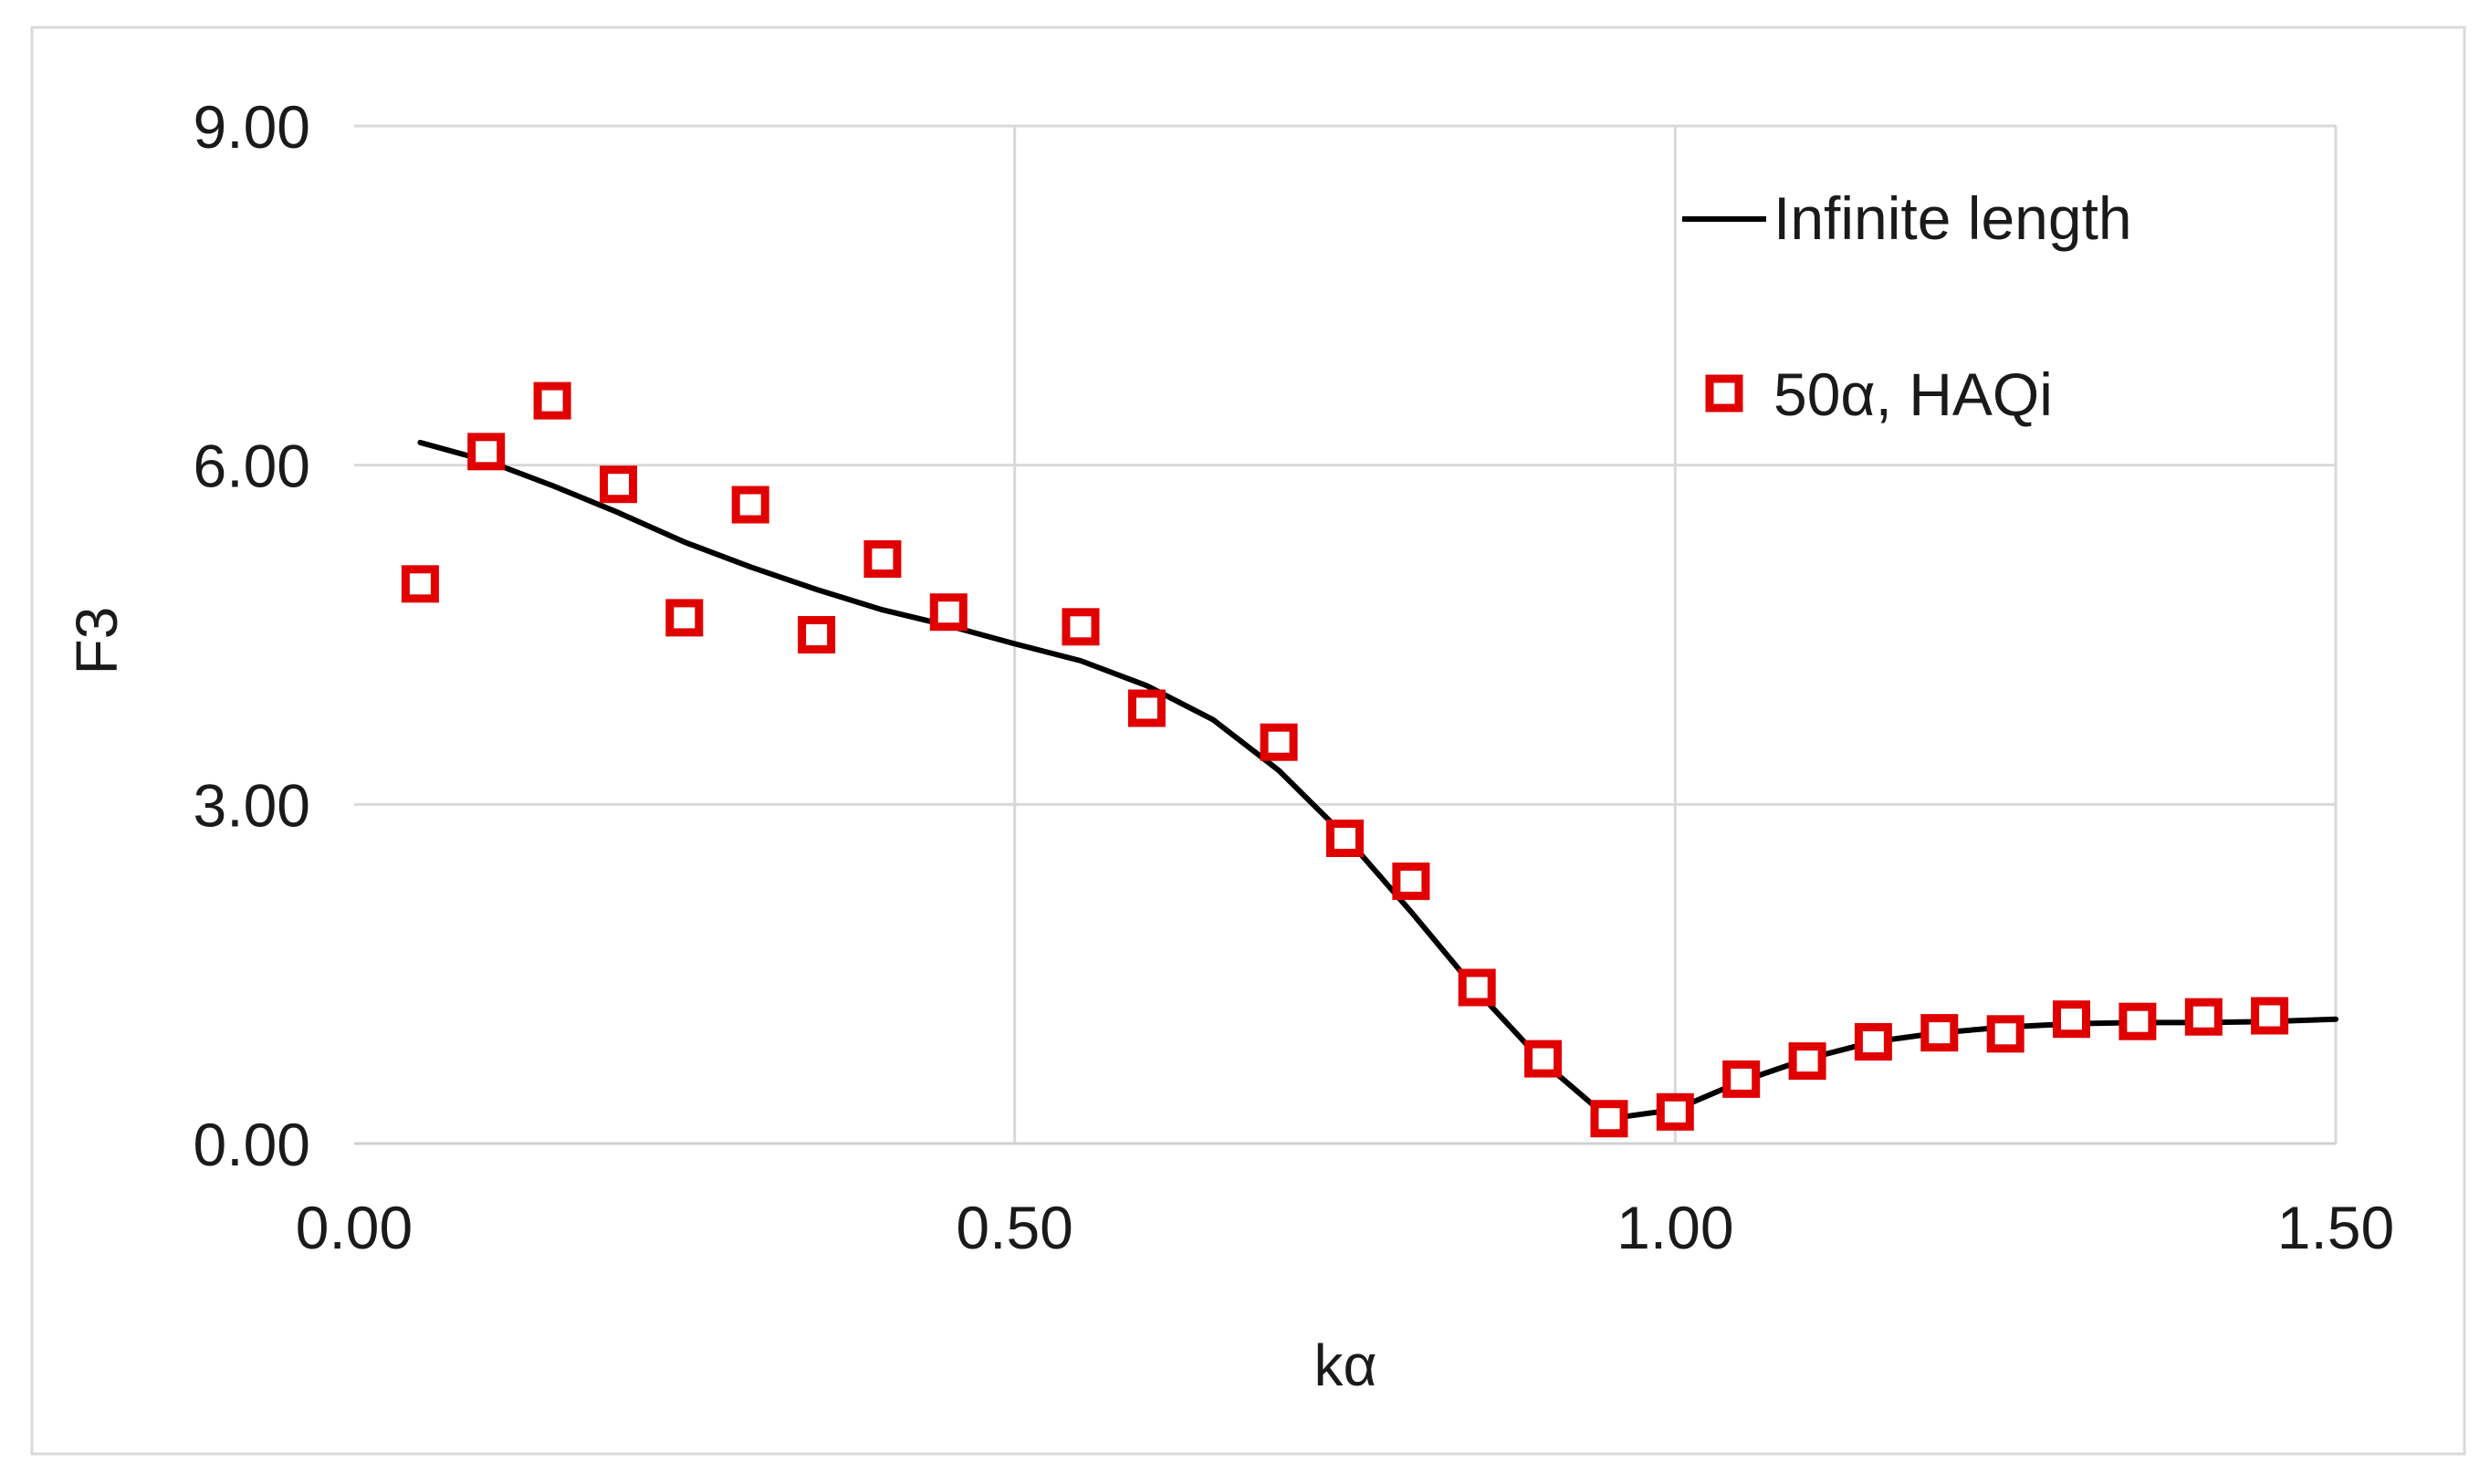 This screenshot has height=1484, width=2490. Describe the element at coordinates (354, 1227) in the screenshot. I see `x-tick-label: 0.00` at that location.